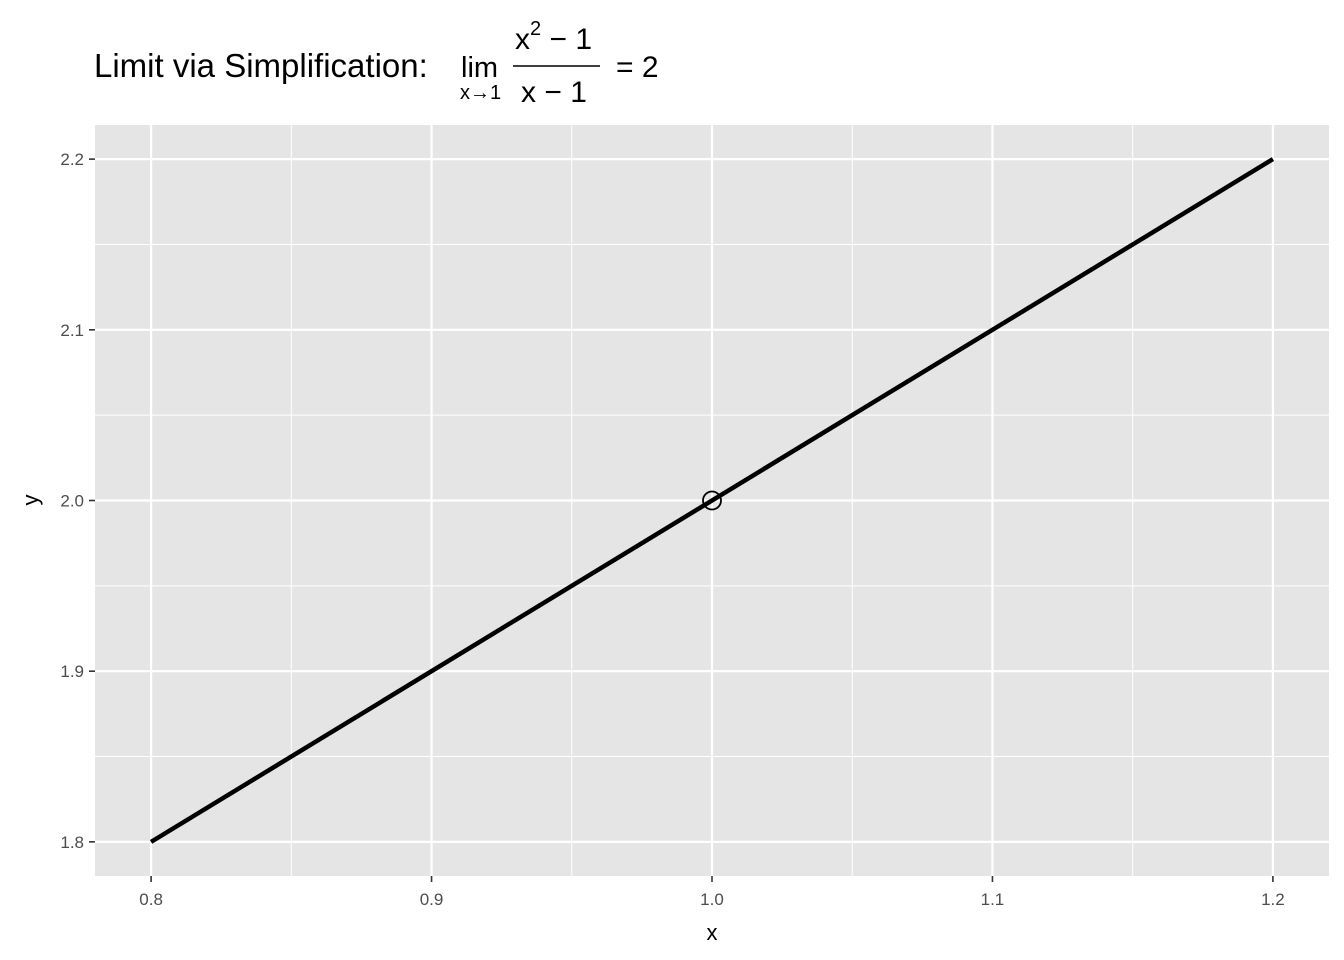  I want to click on title-numerator-rest: − 1, so click(566, 39).